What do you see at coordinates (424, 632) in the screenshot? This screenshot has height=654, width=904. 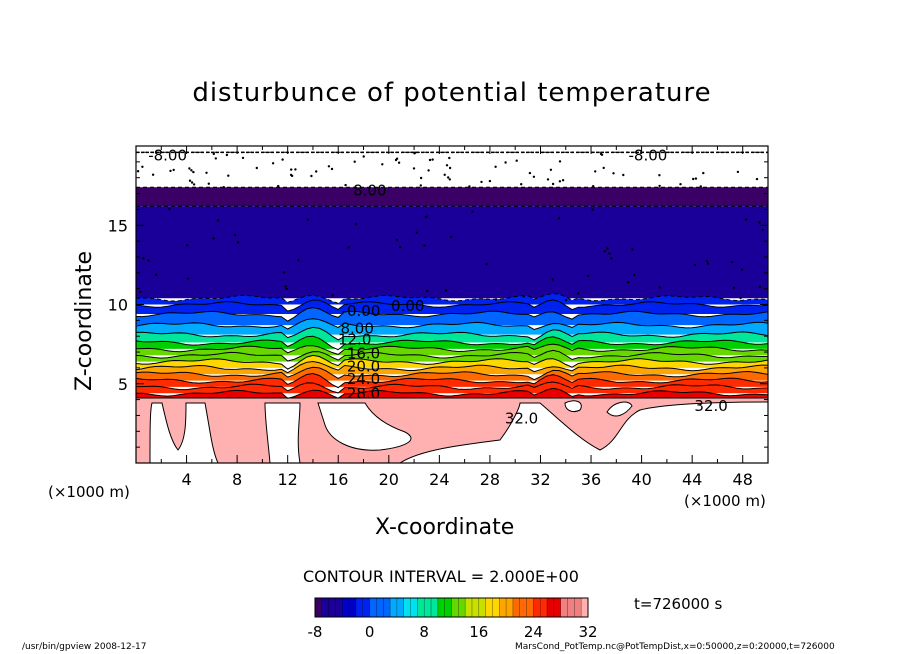 I see `colorbar-tick-label: 8` at bounding box center [424, 632].